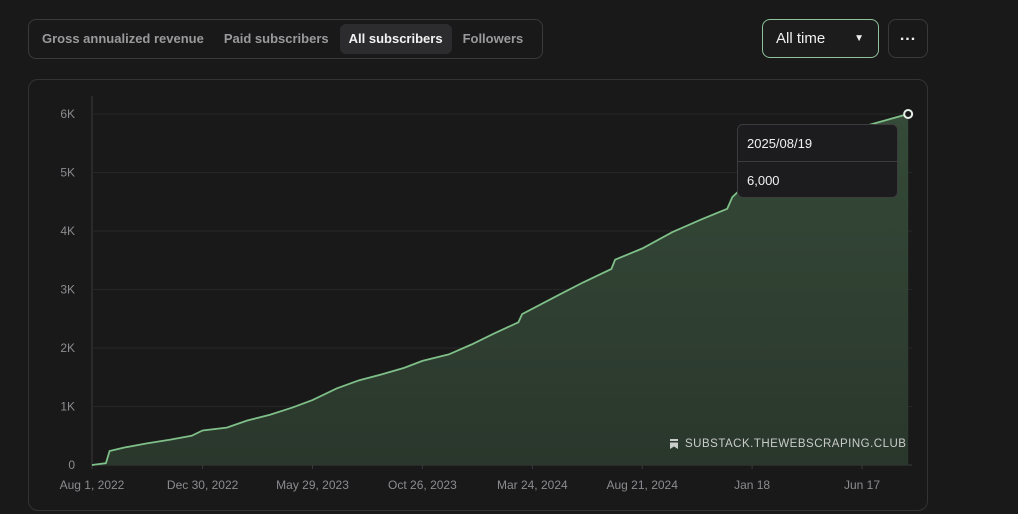 This screenshot has width=1018, height=514. I want to click on tab-all-subscribers: All subscribers, so click(395, 39).